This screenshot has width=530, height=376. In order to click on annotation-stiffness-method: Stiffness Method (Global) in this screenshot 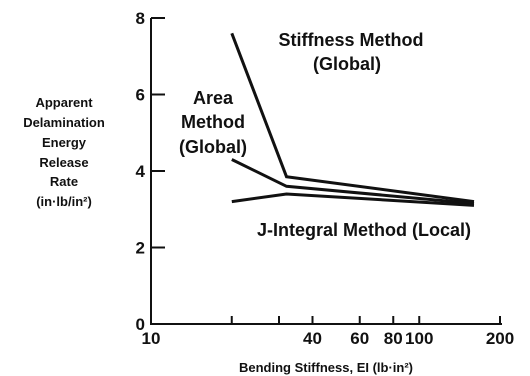, I will do `click(350, 52)`.